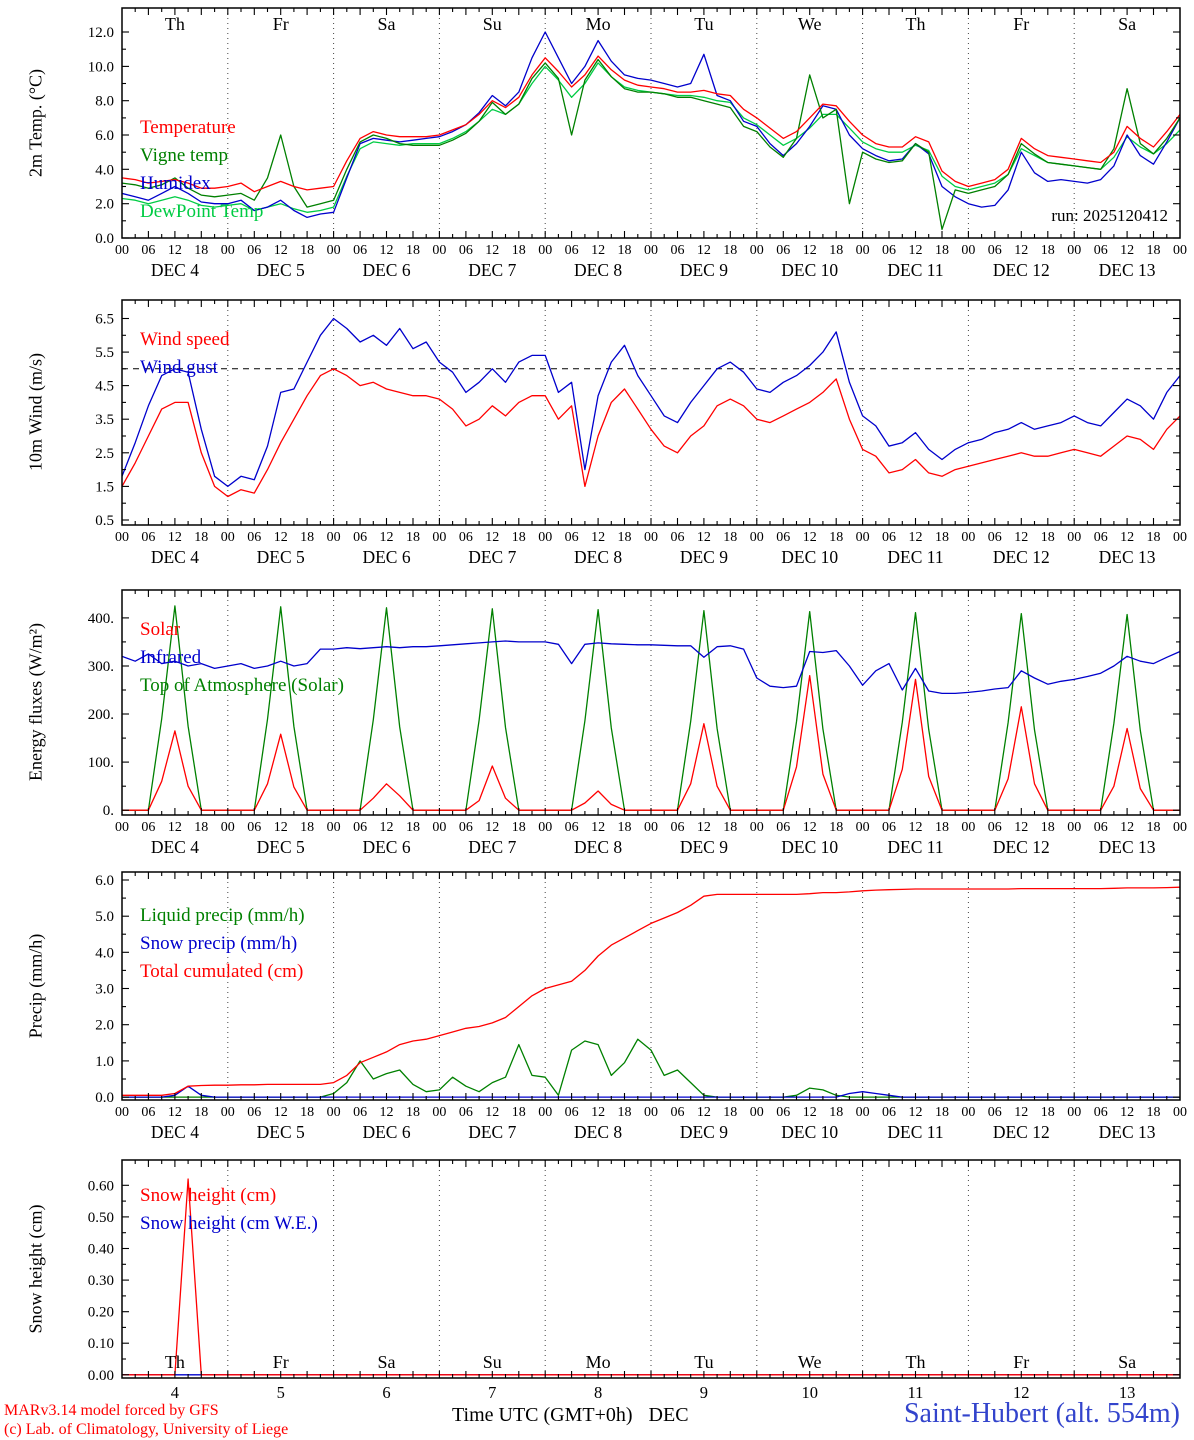  I want to click on svg-text: 0.40, so click(101, 1250).